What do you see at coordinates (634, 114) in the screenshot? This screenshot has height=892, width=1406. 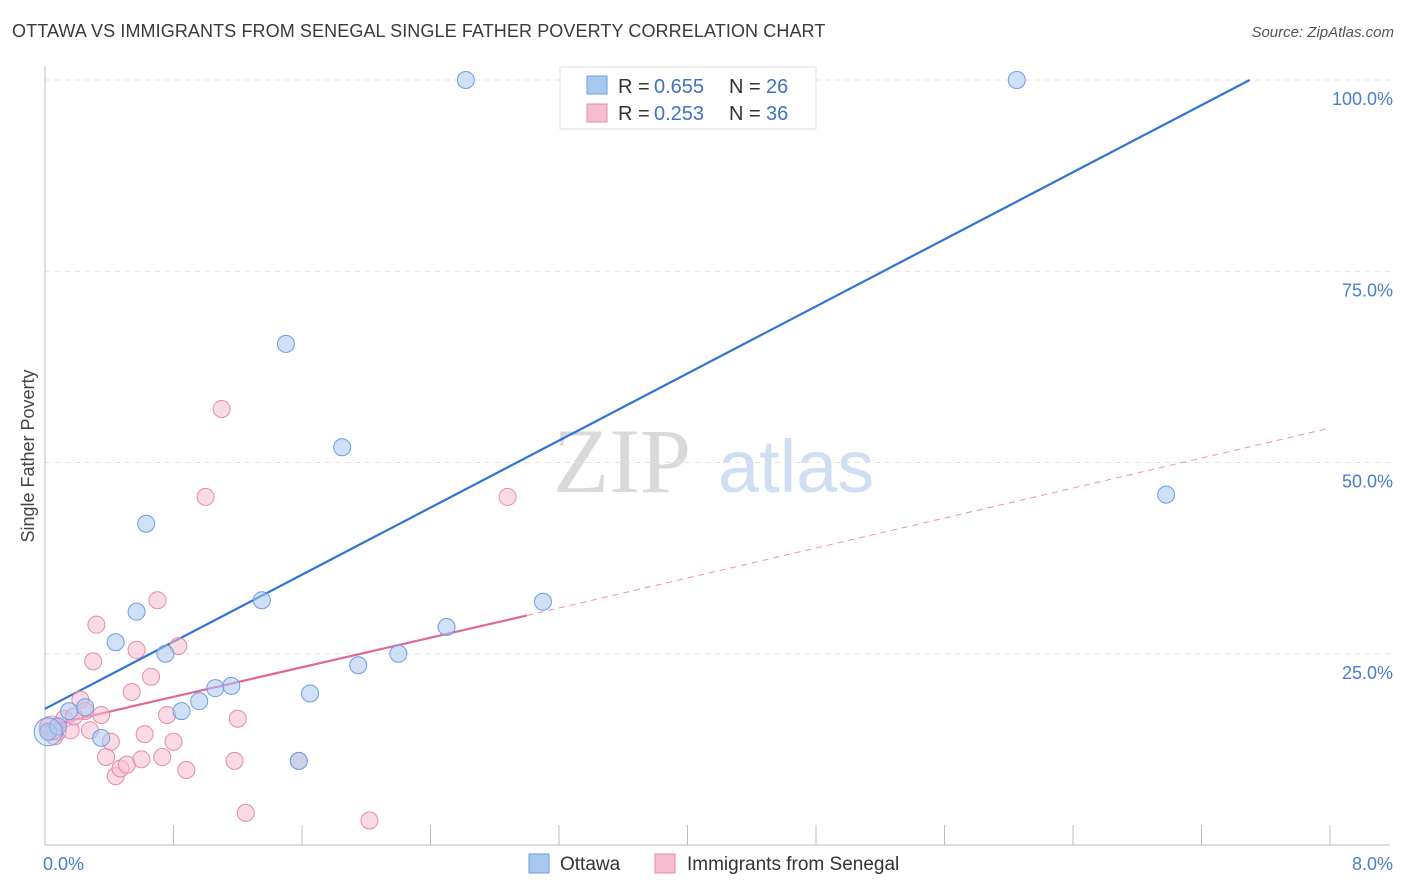 I see `legend-senegal-r-label: R =` at bounding box center [634, 114].